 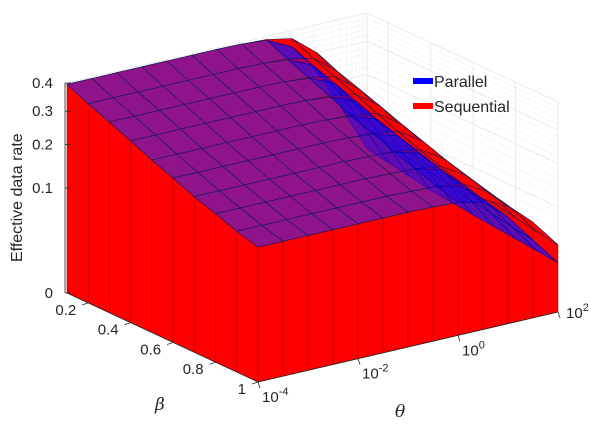 What do you see at coordinates (577, 312) in the screenshot?
I see `theta-tick-label: 10²` at bounding box center [577, 312].